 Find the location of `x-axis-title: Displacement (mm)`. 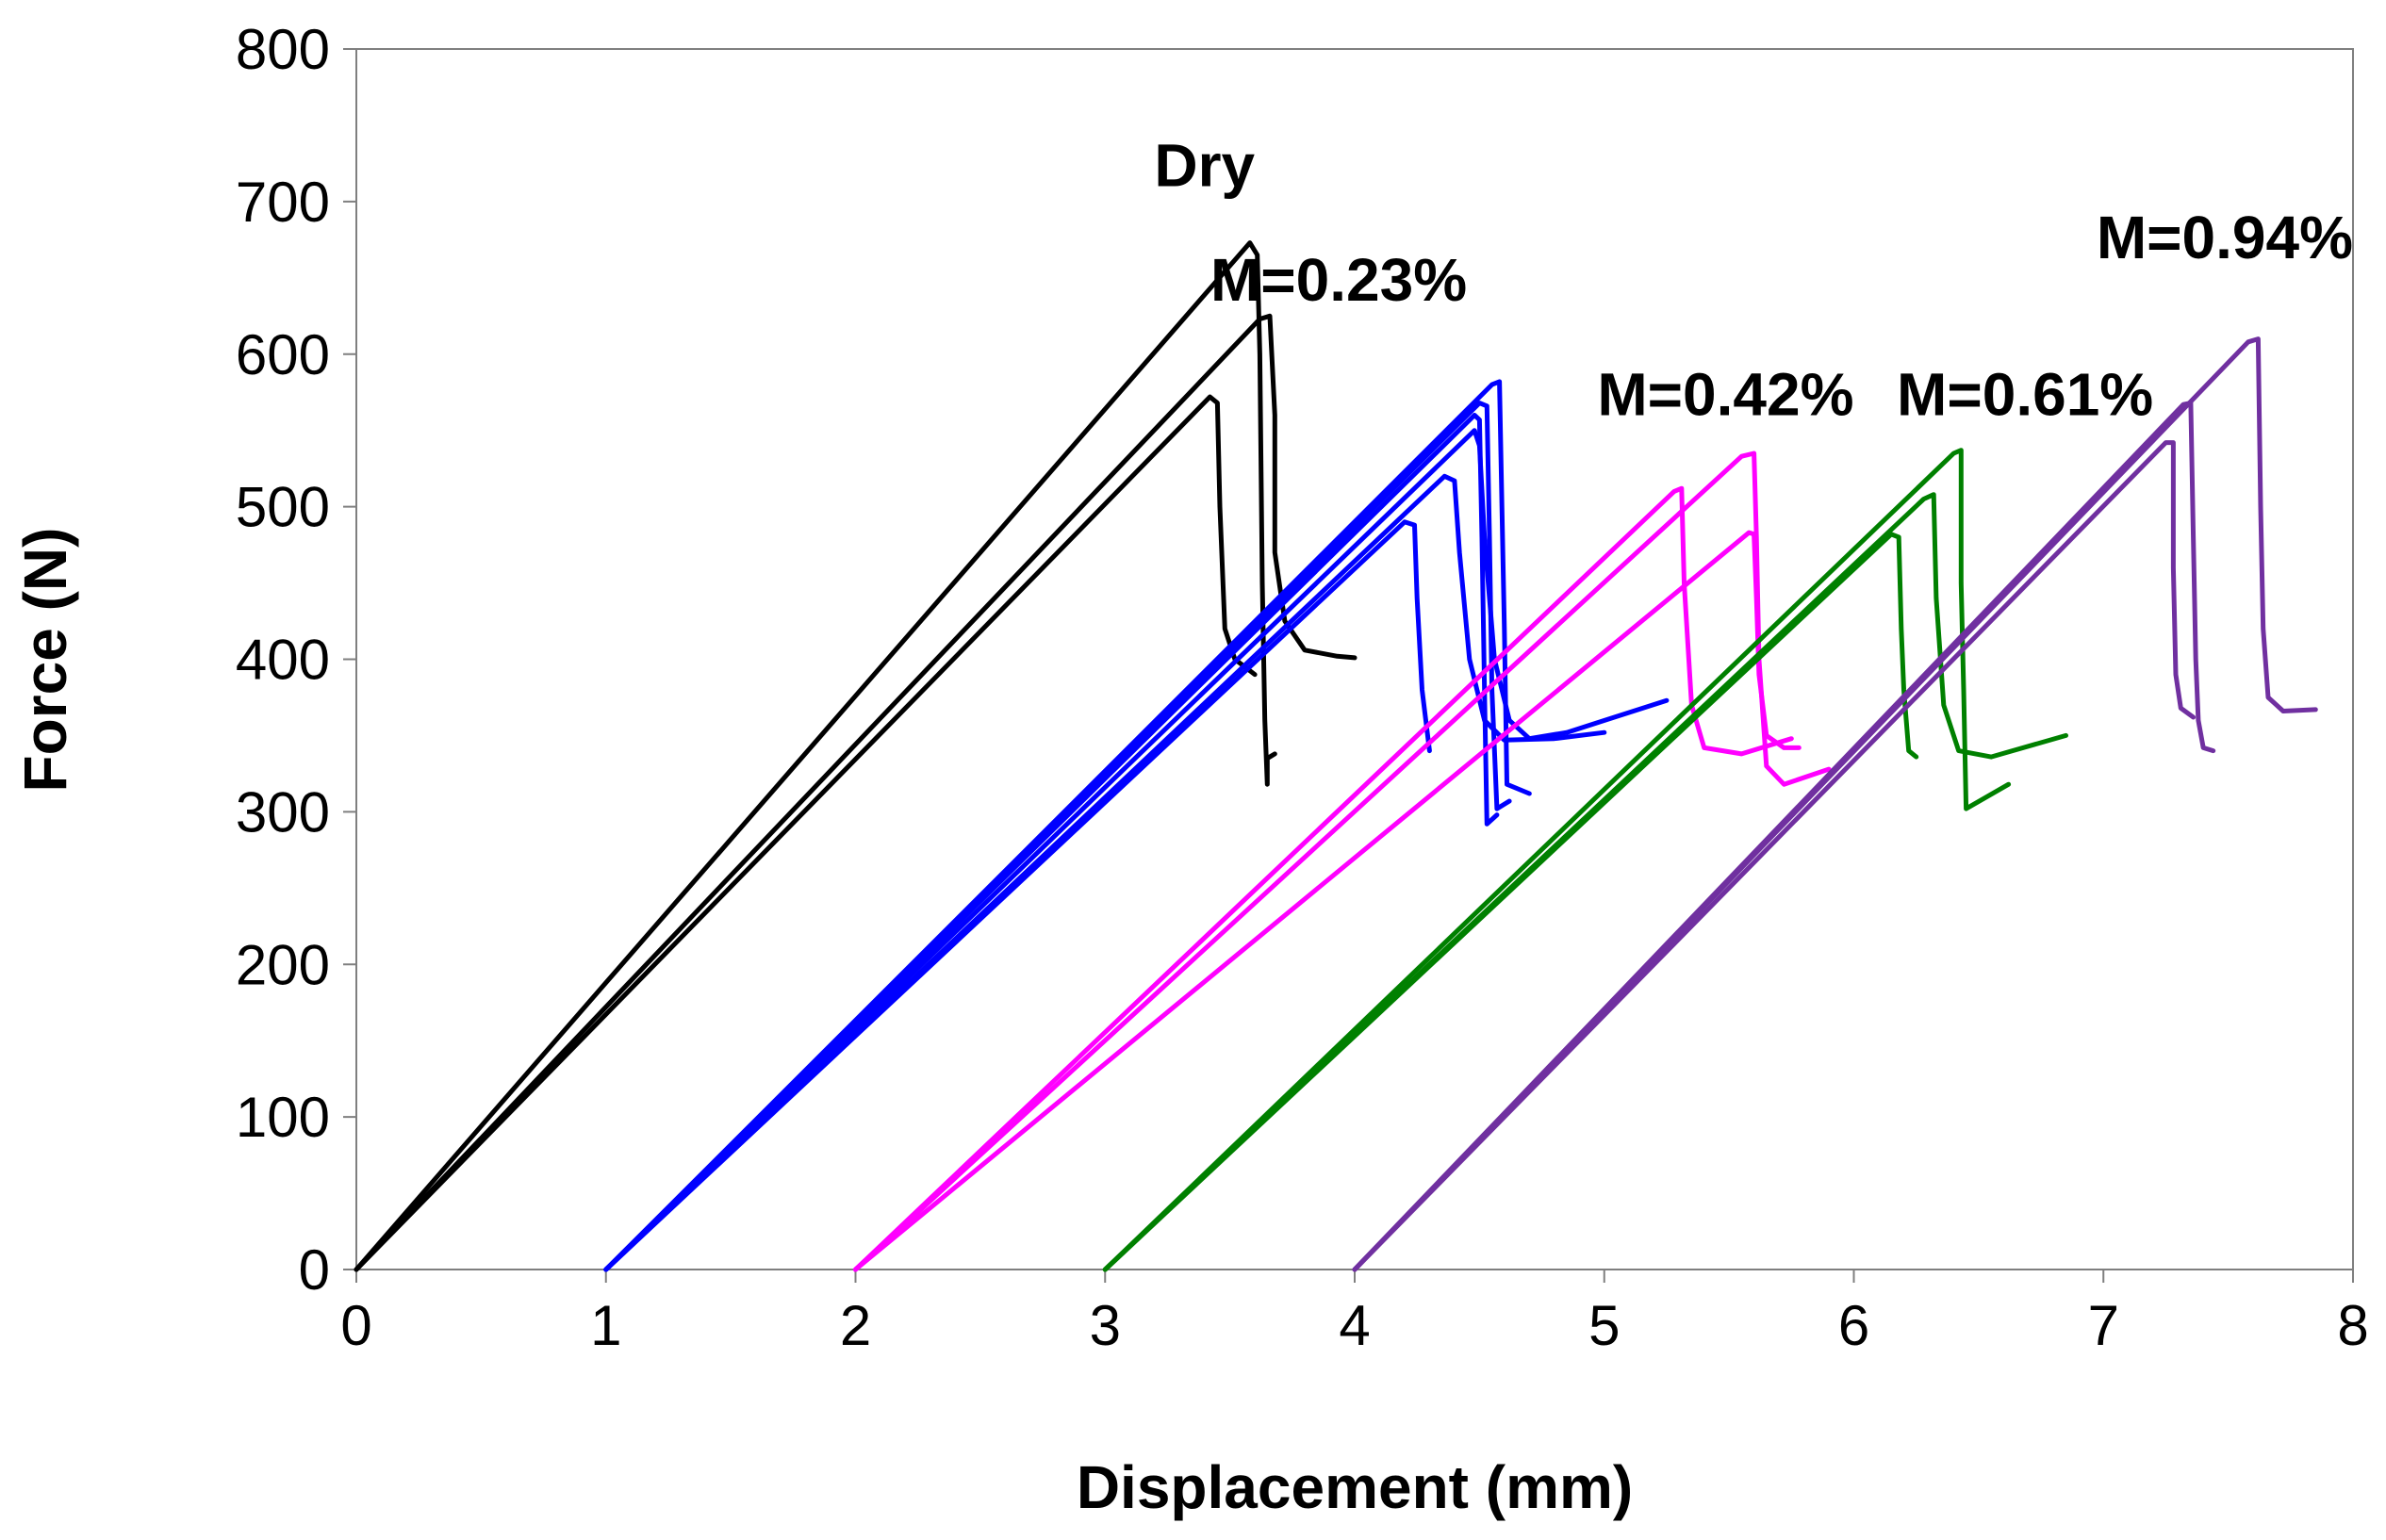

x-axis-title: Displacement (mm) is located at coordinates (1355, 1487).